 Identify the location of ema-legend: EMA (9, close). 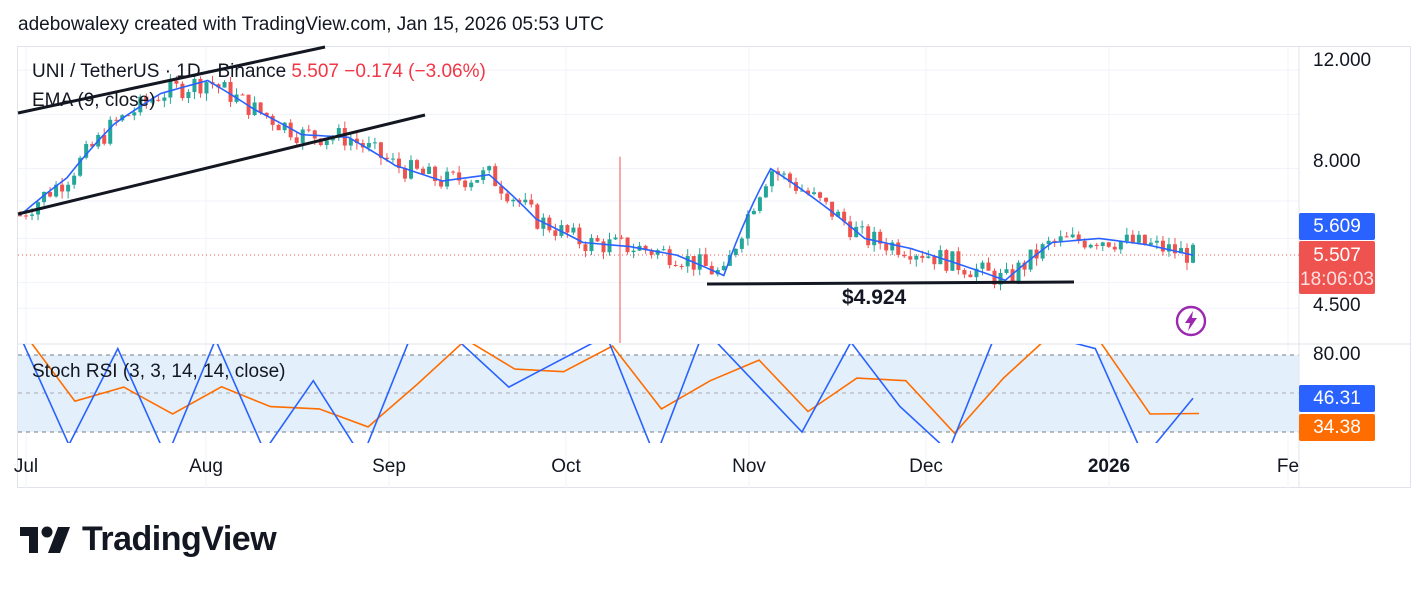
(94, 101).